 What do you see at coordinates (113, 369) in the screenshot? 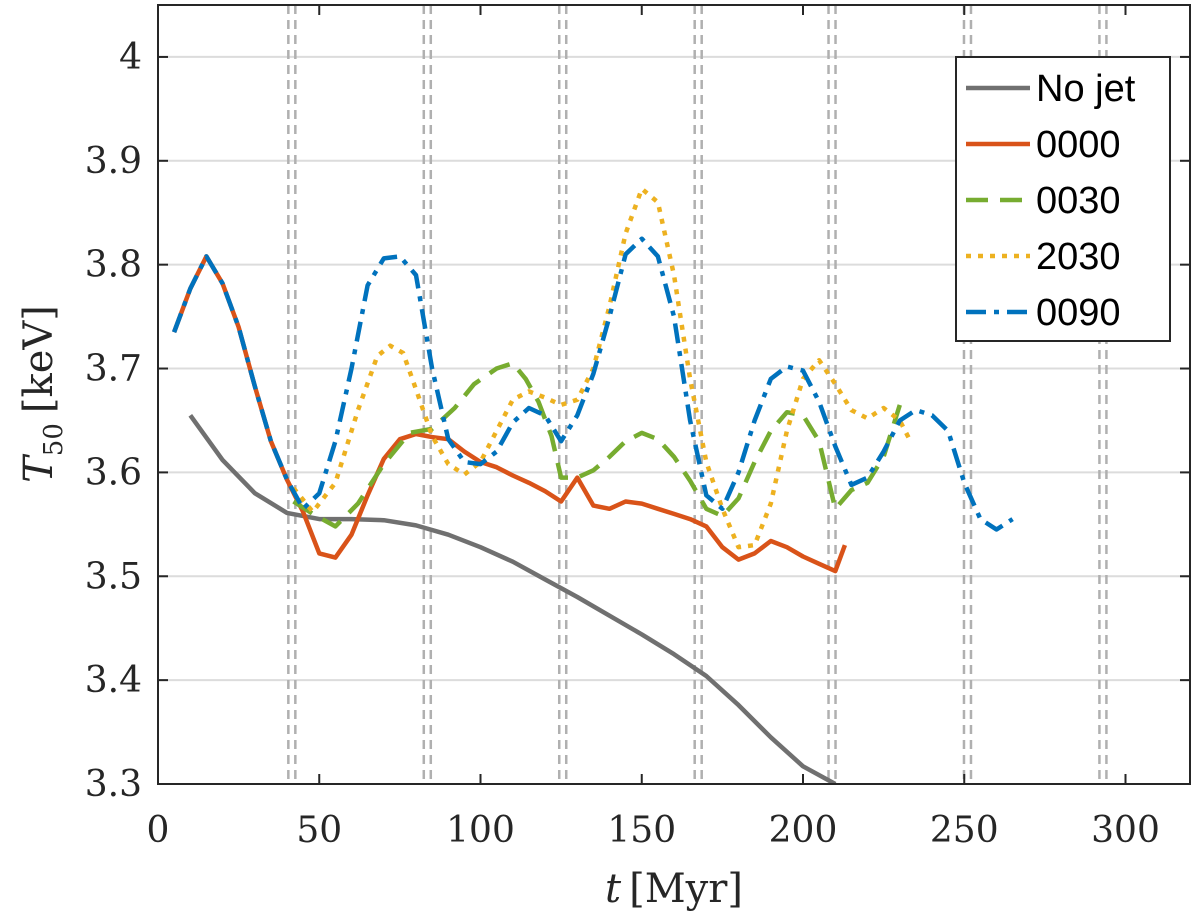
I see `y-tick-label: 3.7` at bounding box center [113, 369].